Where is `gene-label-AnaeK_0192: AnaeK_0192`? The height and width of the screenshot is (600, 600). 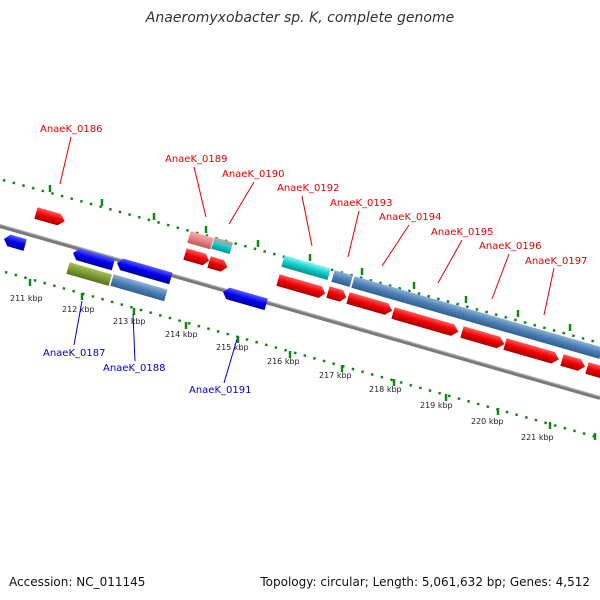 gene-label-AnaeK_0192: AnaeK_0192 is located at coordinates (308, 188).